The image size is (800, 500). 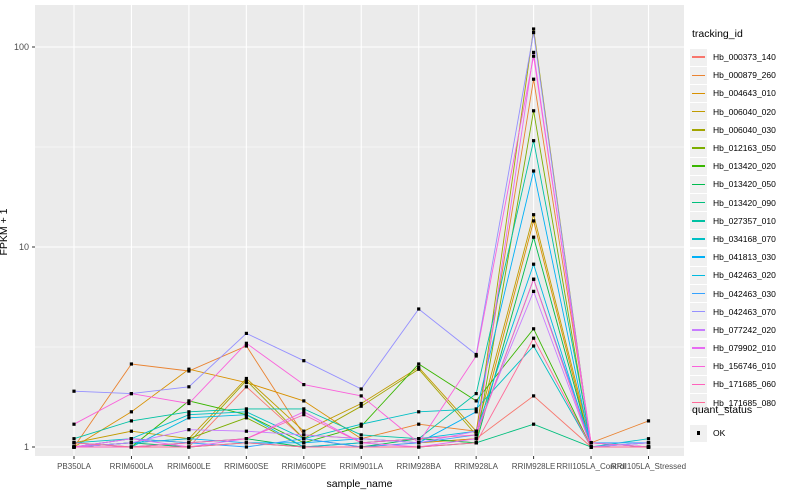 What do you see at coordinates (21, 47) in the screenshot?
I see `y-tick-label: 100` at bounding box center [21, 47].